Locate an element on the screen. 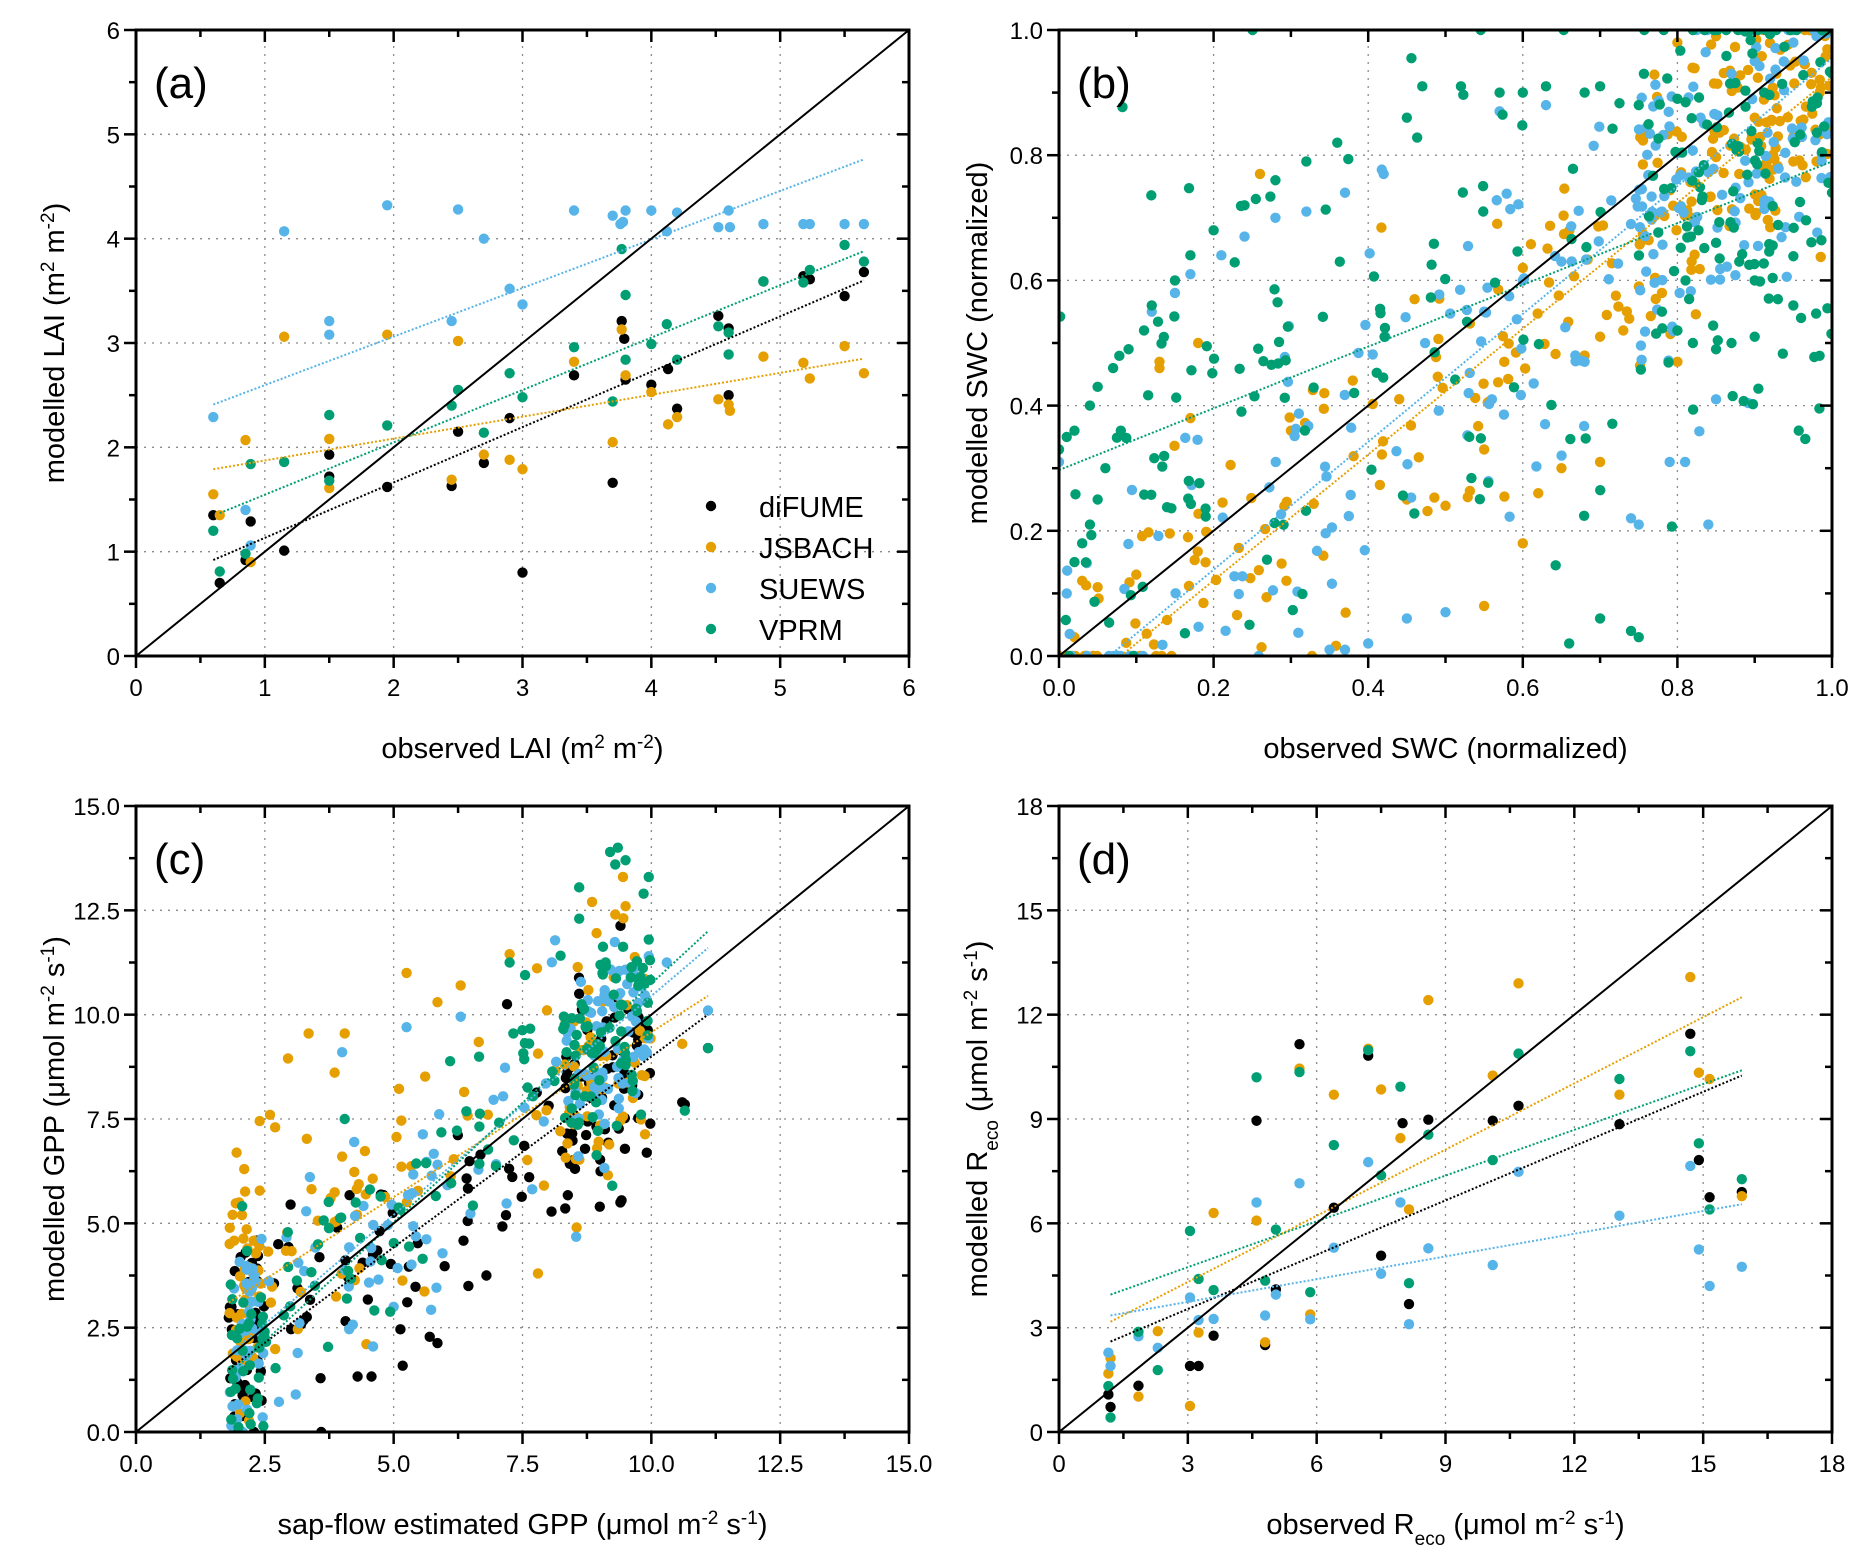 The image size is (1870, 1556). y-tick-label: 18 is located at coordinates (1029, 807).